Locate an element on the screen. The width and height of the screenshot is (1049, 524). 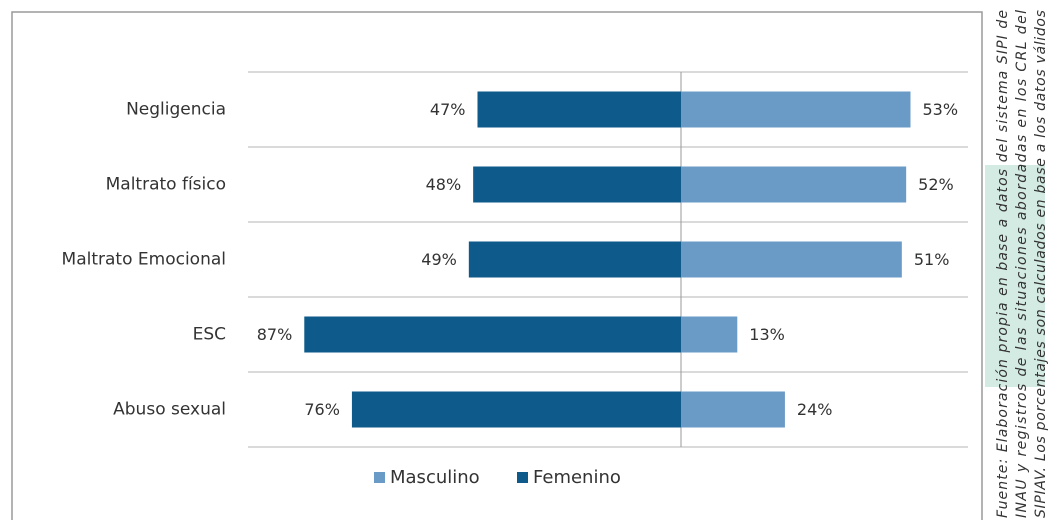
legend-label: Masculino is located at coordinates (435, 477).